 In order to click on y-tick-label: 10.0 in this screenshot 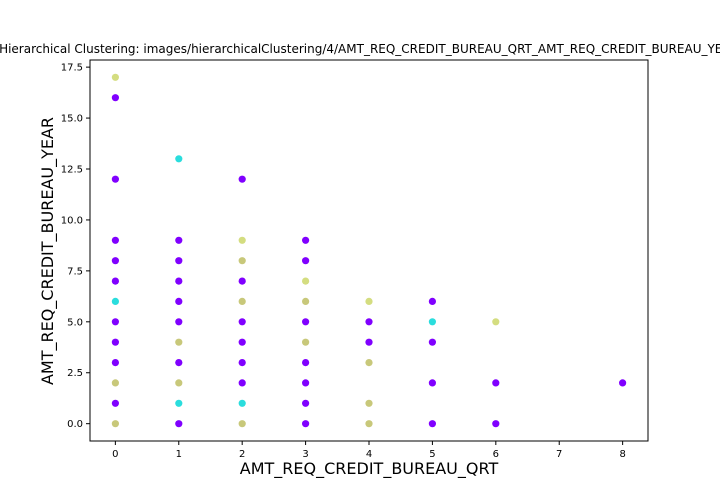, I will do `click(72, 220)`.